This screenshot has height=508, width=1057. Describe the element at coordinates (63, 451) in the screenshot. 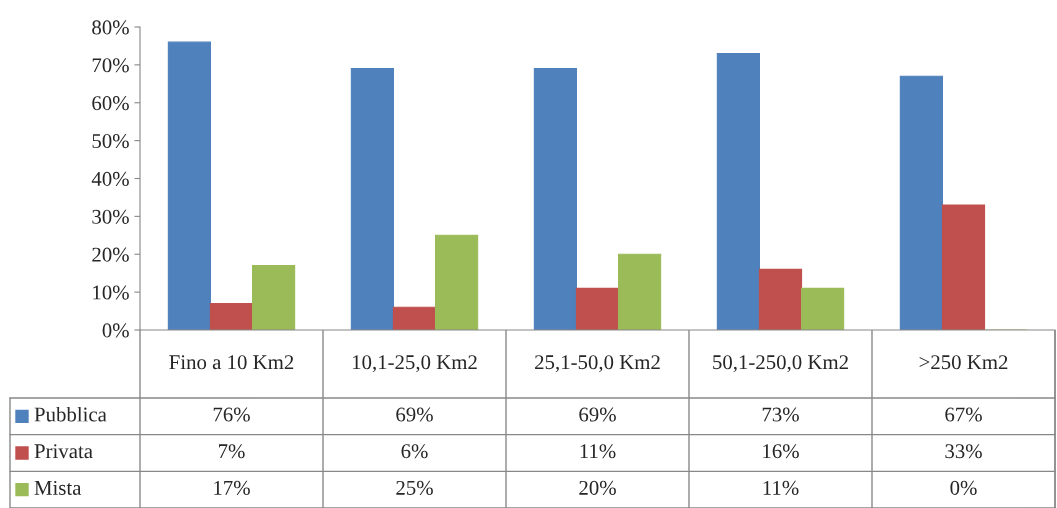

I see `legend-label: Privata` at that location.